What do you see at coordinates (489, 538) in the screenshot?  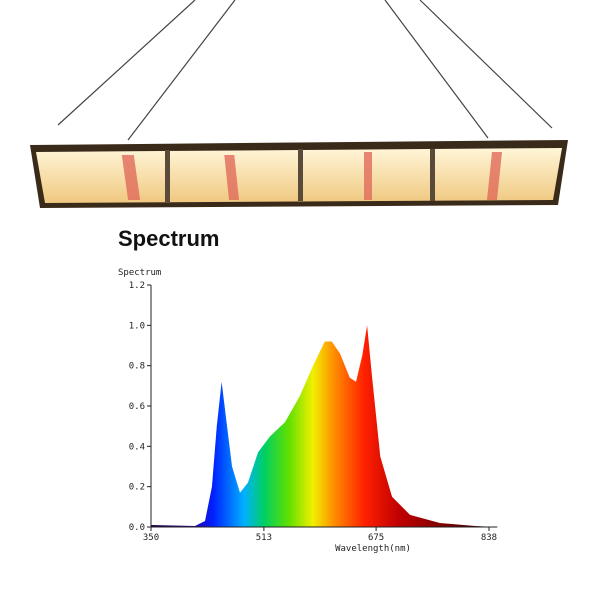 I see `x-tick-label: 838` at bounding box center [489, 538].